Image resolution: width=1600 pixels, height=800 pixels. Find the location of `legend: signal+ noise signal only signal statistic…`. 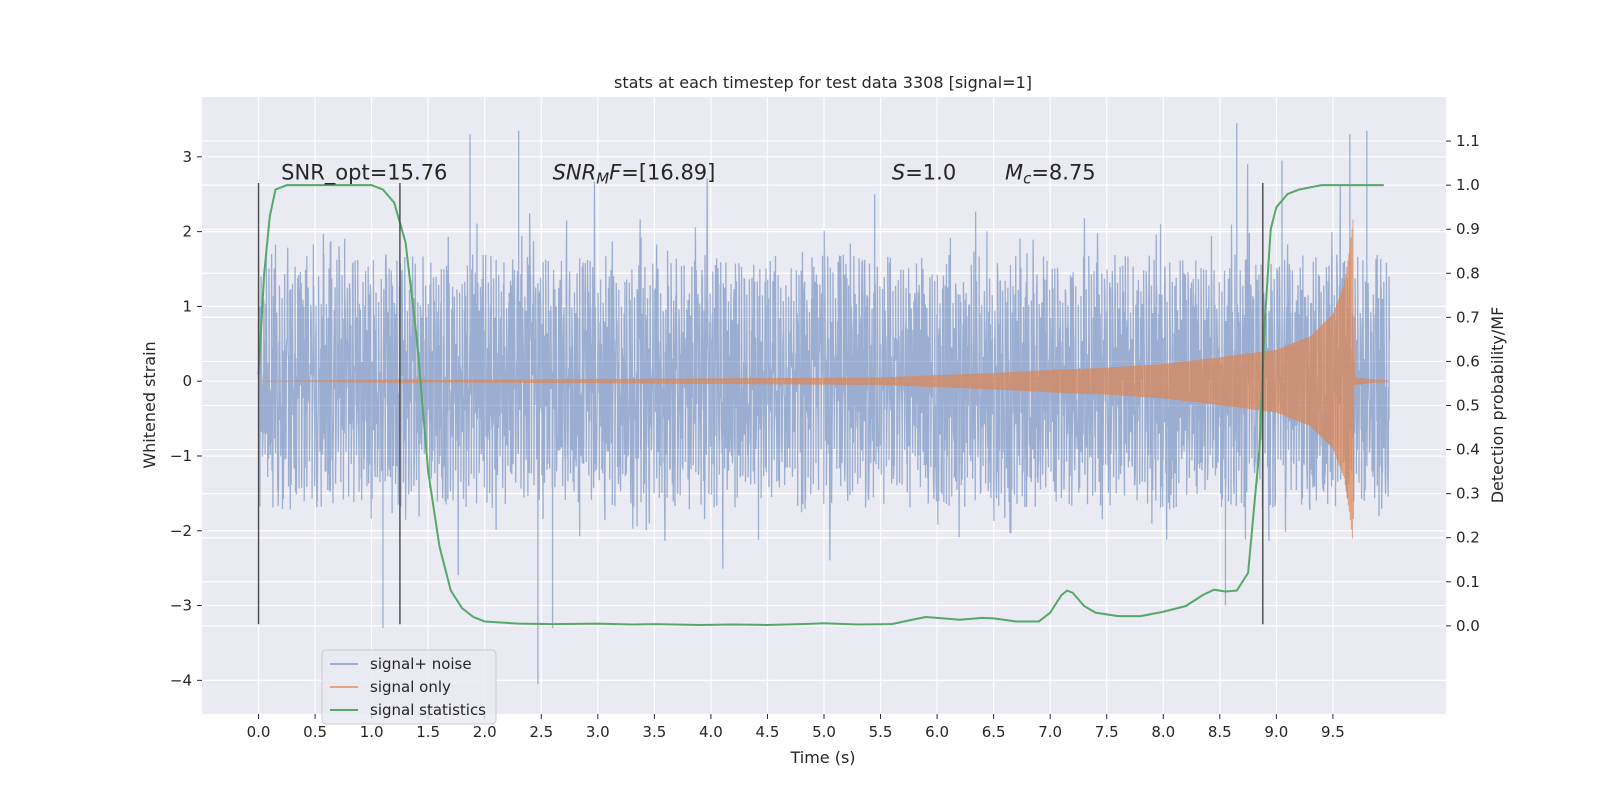

legend: signal+ noise signal only signal statistic… is located at coordinates (409, 687).